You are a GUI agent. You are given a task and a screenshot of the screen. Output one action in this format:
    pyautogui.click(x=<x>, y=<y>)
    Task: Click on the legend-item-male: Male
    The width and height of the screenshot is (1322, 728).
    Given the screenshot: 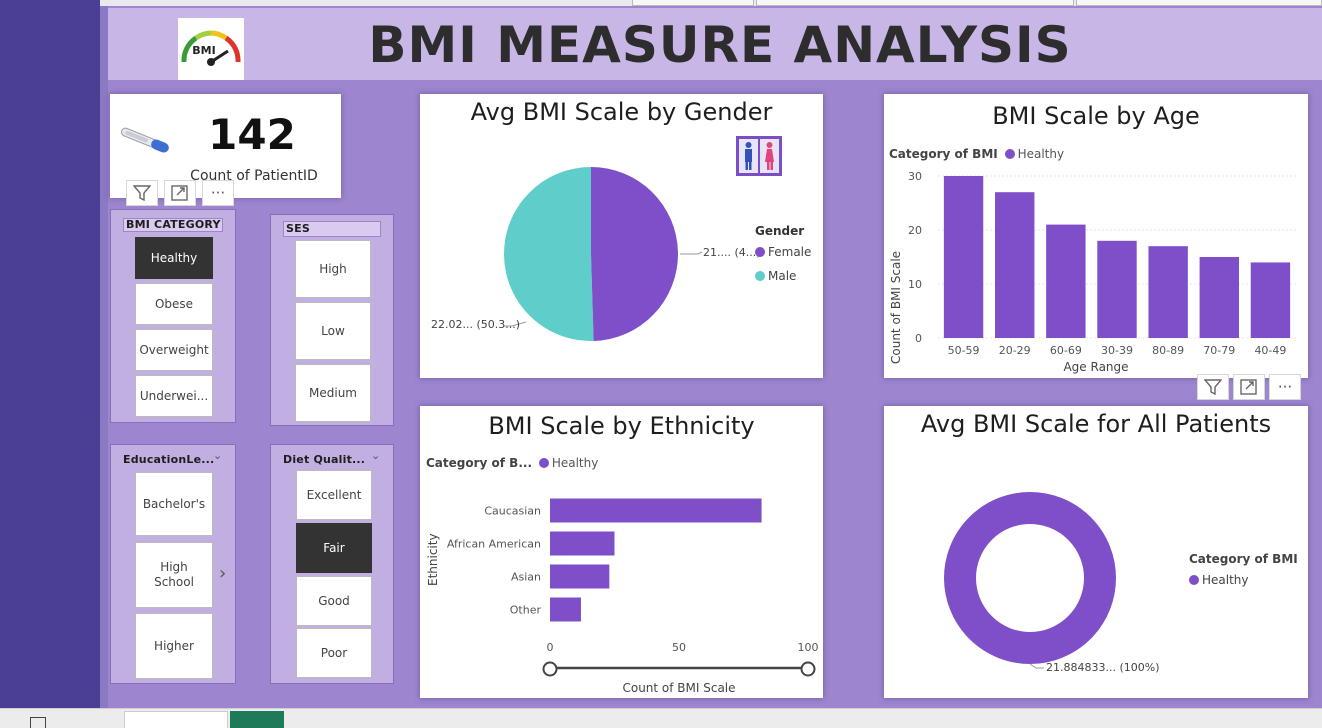 What is the action you would take?
    pyautogui.click(x=775, y=276)
    